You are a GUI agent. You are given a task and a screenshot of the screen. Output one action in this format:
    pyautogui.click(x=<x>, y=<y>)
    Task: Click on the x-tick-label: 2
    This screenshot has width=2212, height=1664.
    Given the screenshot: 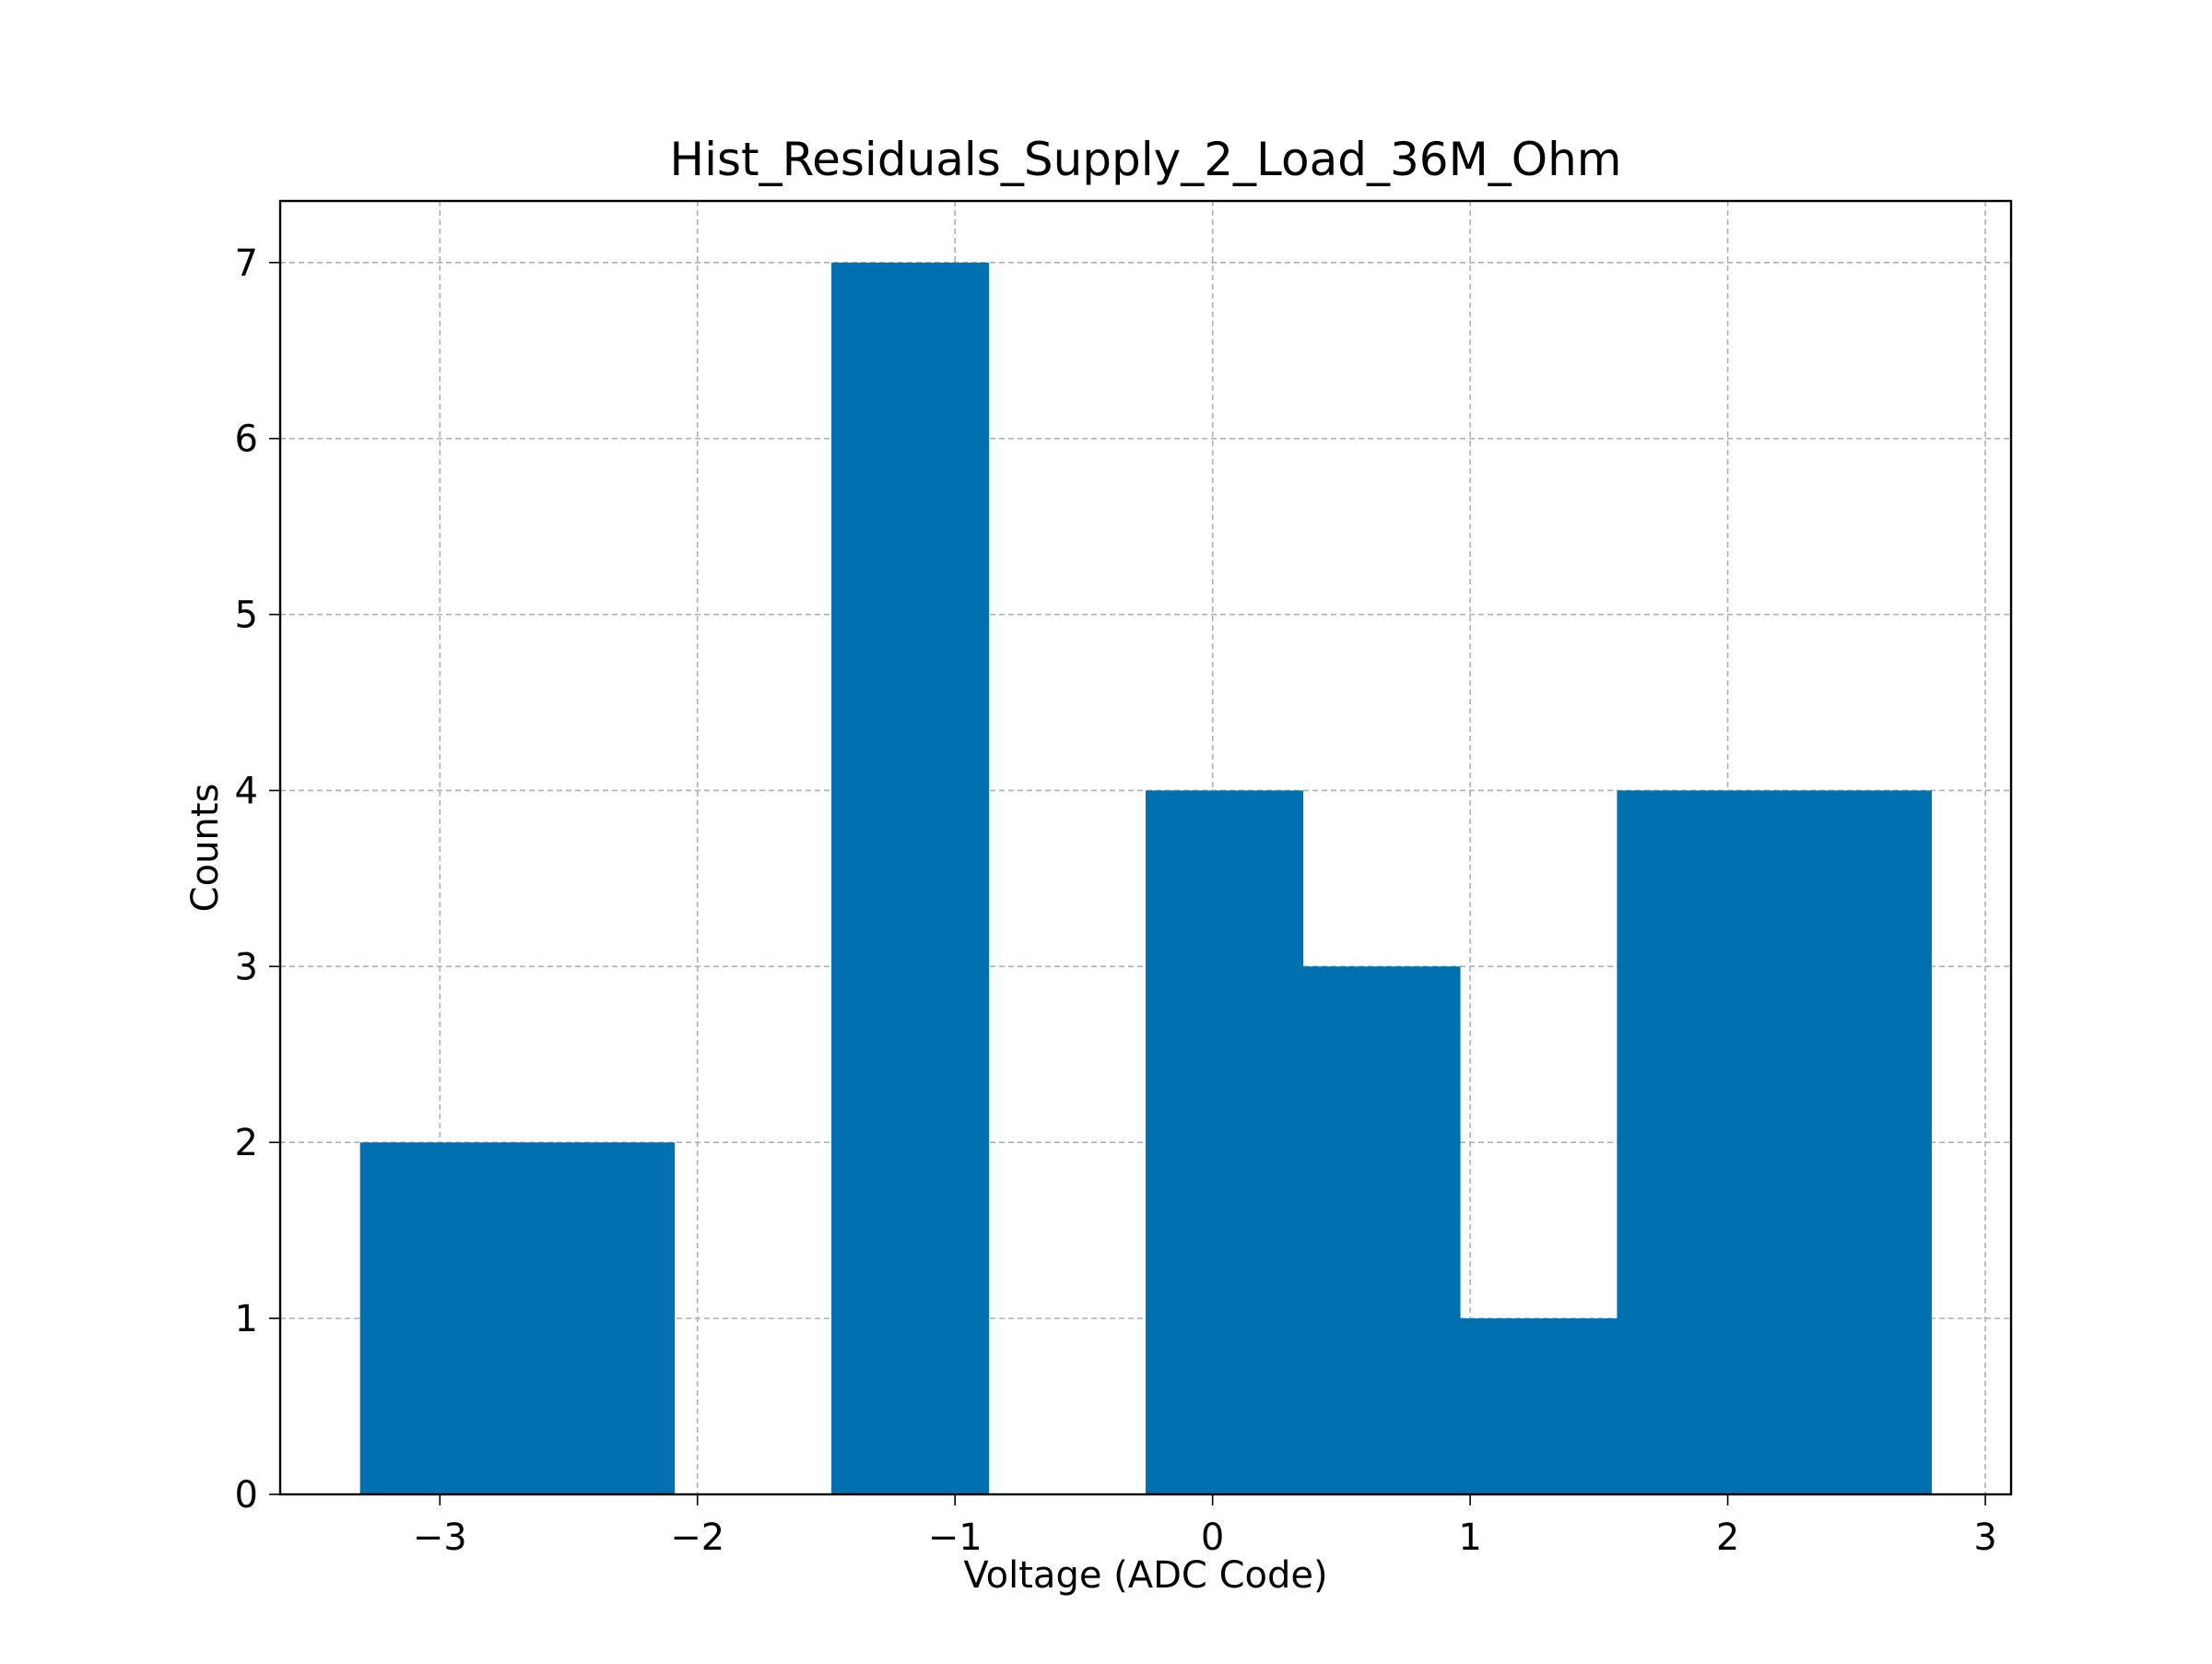 What is the action you would take?
    pyautogui.click(x=1727, y=1537)
    